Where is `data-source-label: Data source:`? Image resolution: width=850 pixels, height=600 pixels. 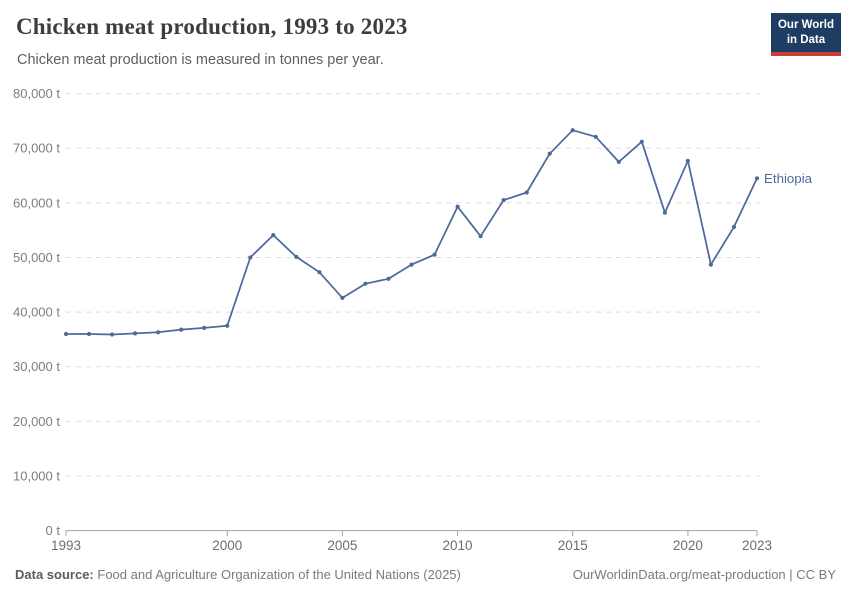
data-source-label: Data source: is located at coordinates (54, 574).